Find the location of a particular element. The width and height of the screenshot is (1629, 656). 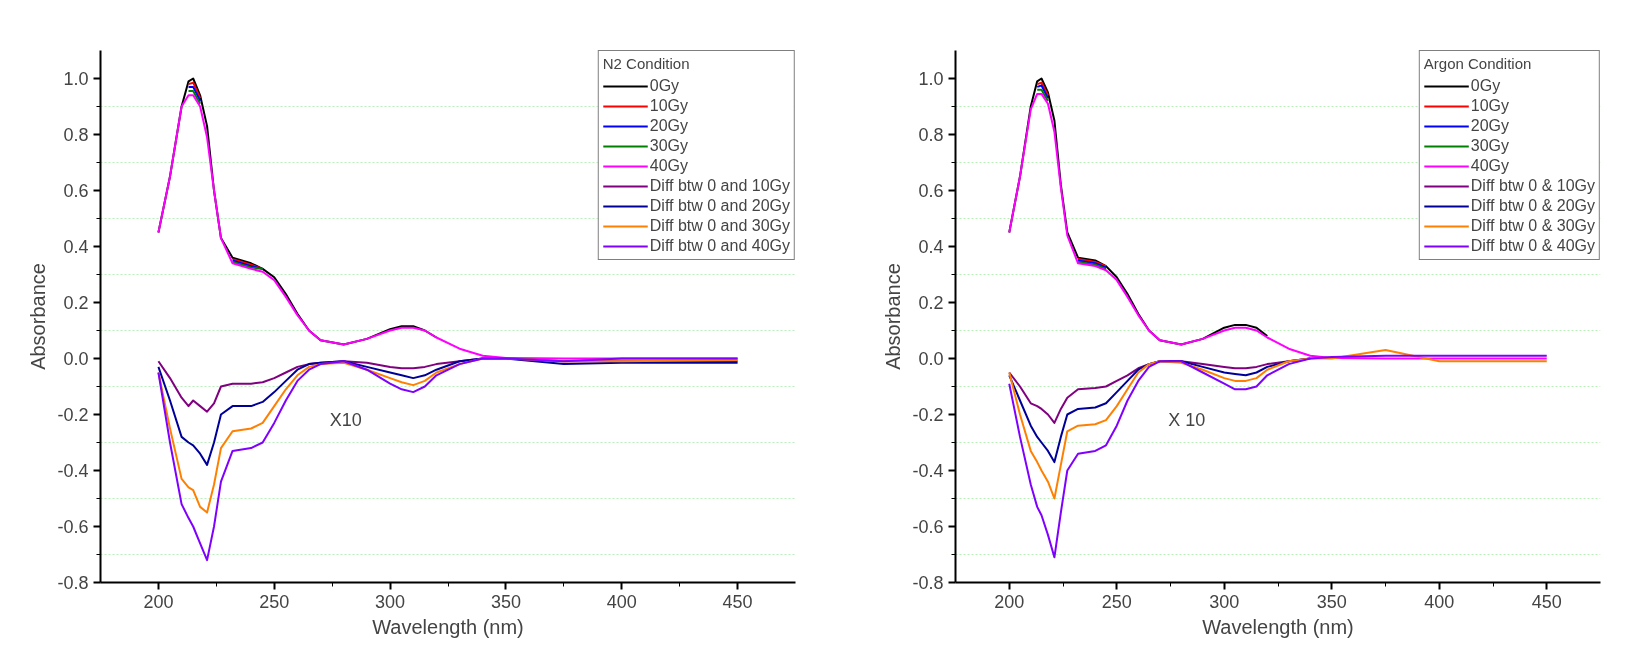

legend-label: Diff btw 0 and 30Gy is located at coordinates (719, 226).